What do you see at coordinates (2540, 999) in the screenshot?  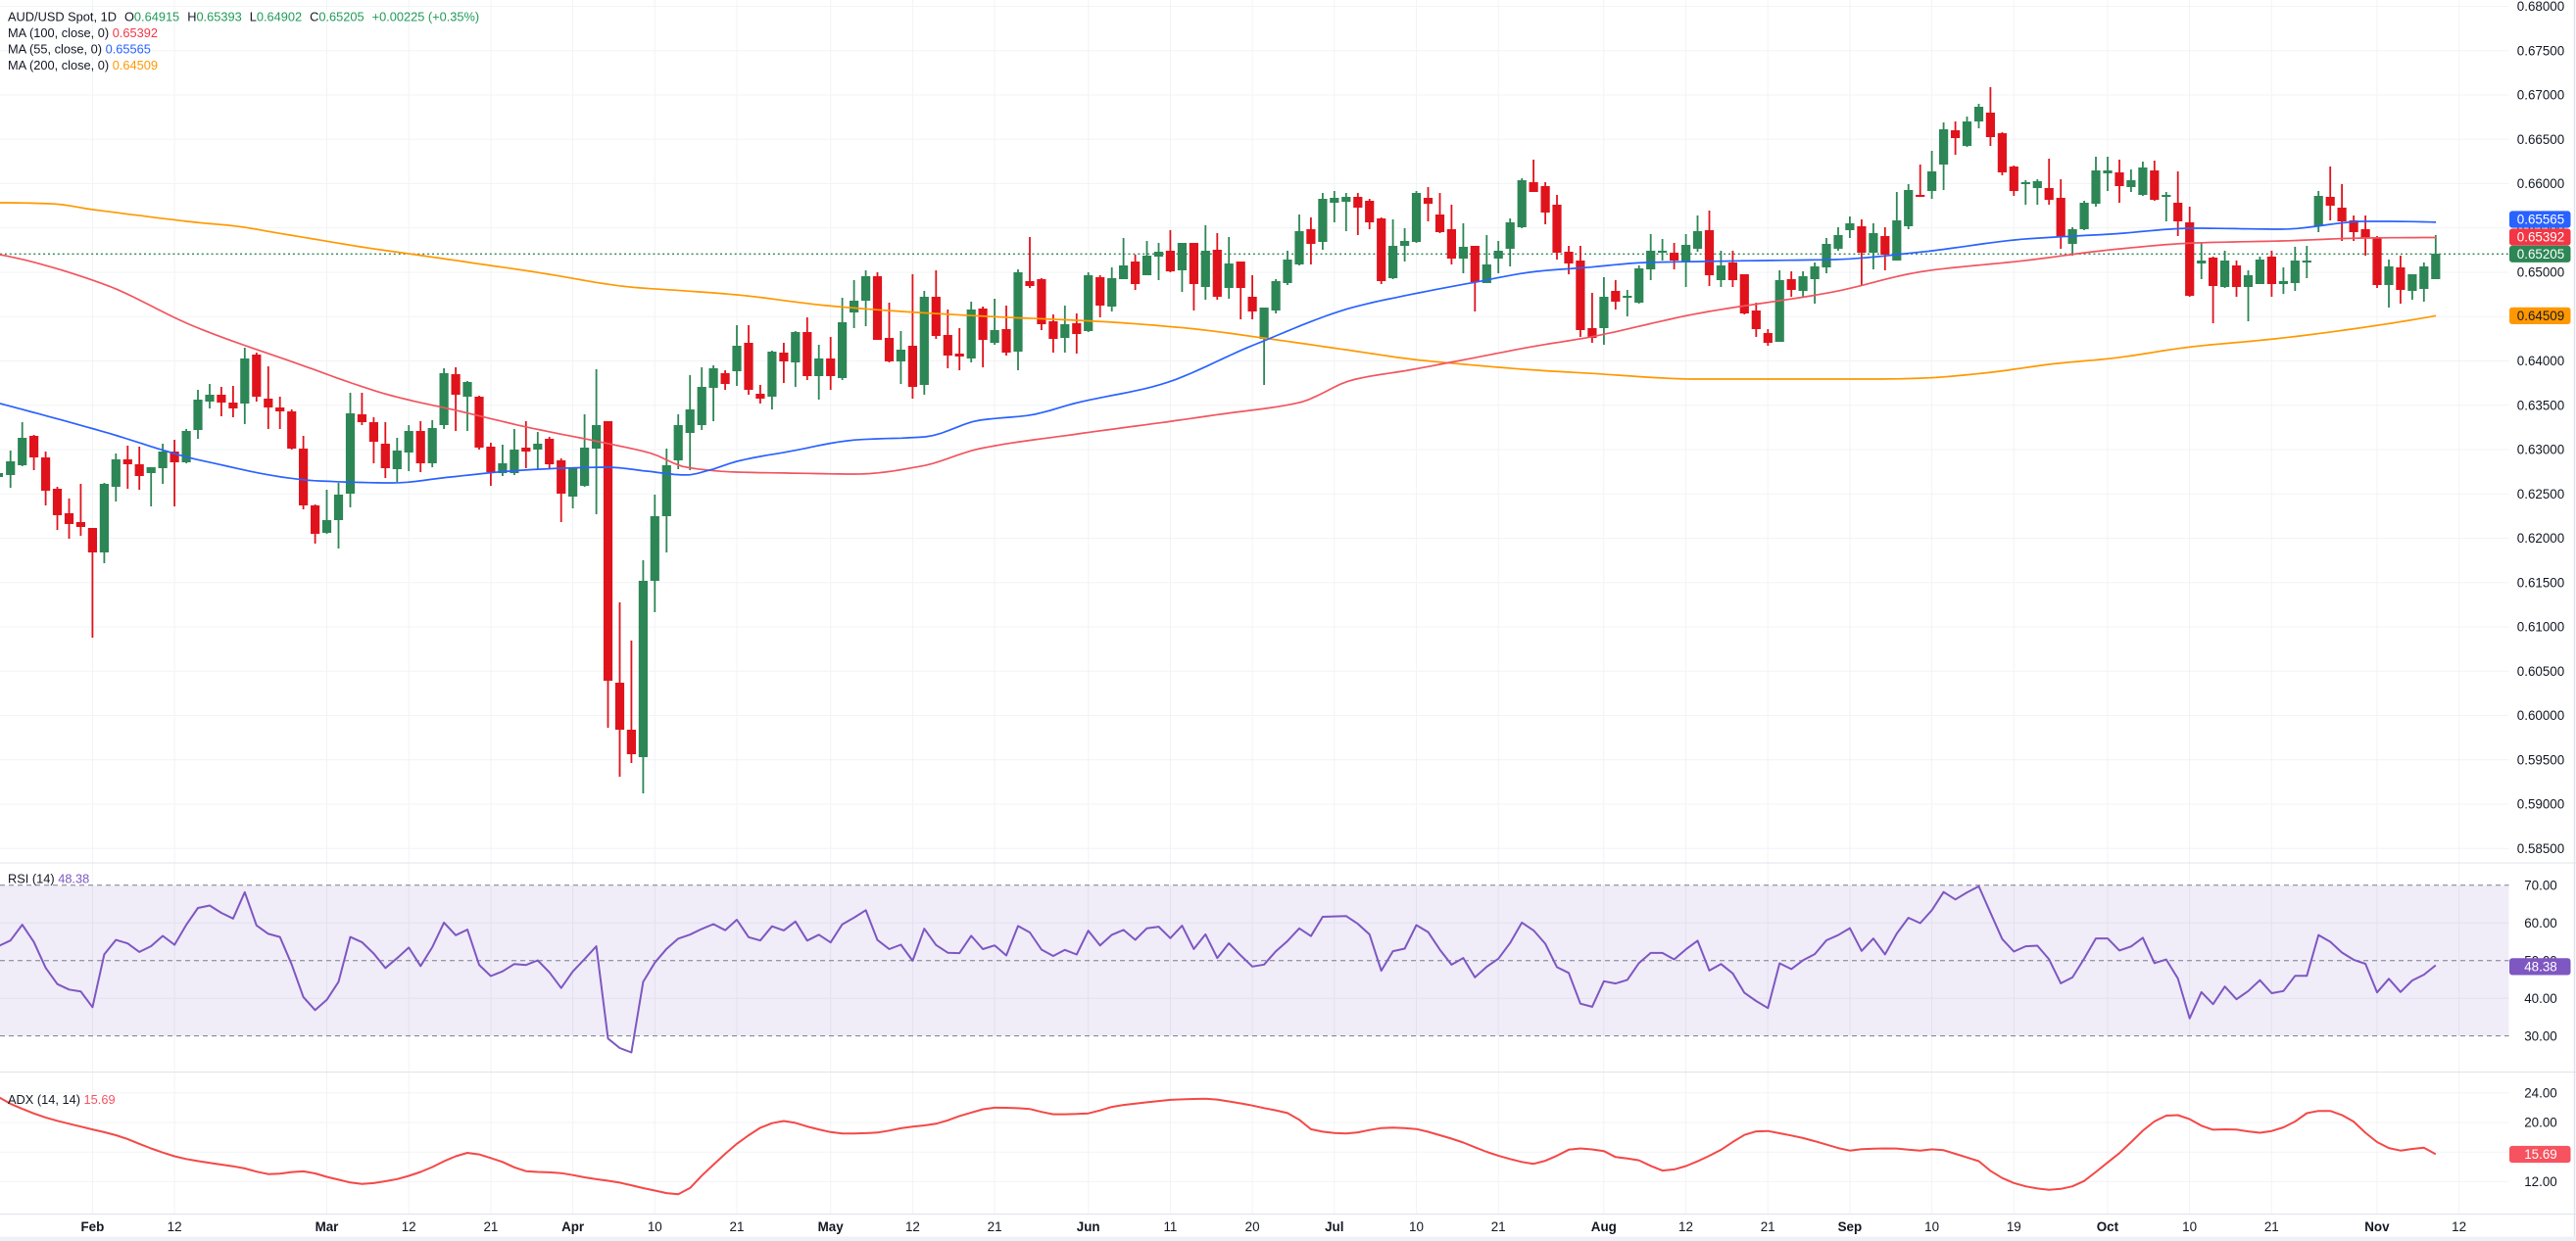 I see `svg-text: 40.00` at bounding box center [2540, 999].